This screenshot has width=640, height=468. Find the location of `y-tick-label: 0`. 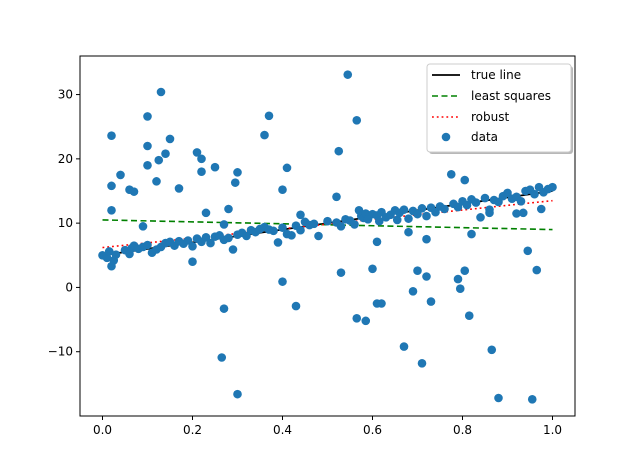

y-tick-label: 0 is located at coordinates (69, 287).